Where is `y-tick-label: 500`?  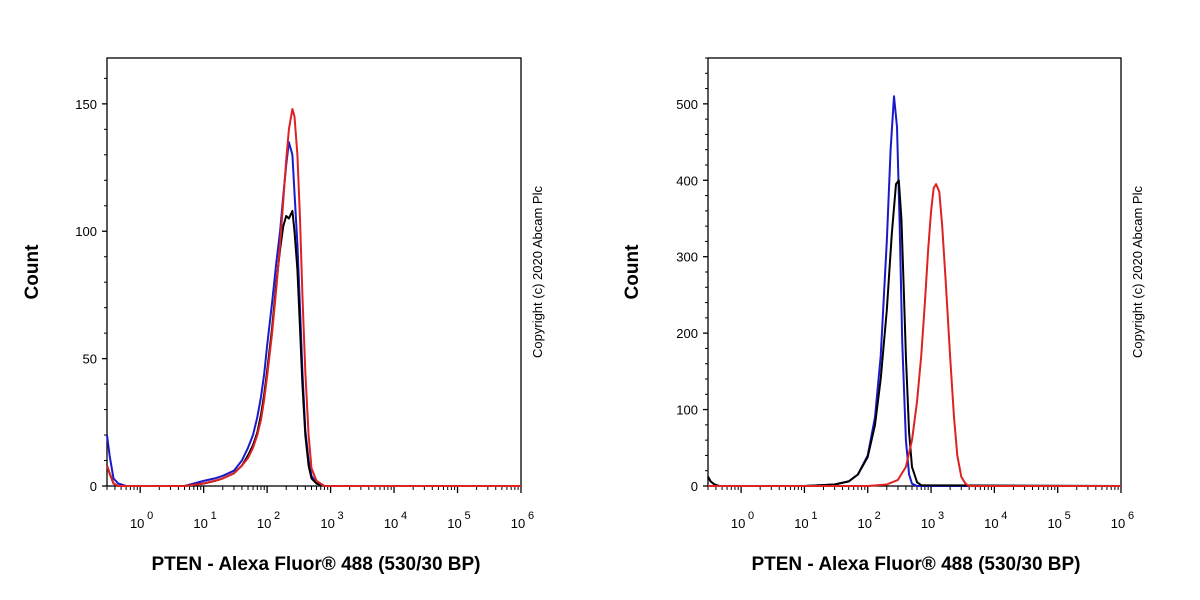
y-tick-label: 500 is located at coordinates (687, 104).